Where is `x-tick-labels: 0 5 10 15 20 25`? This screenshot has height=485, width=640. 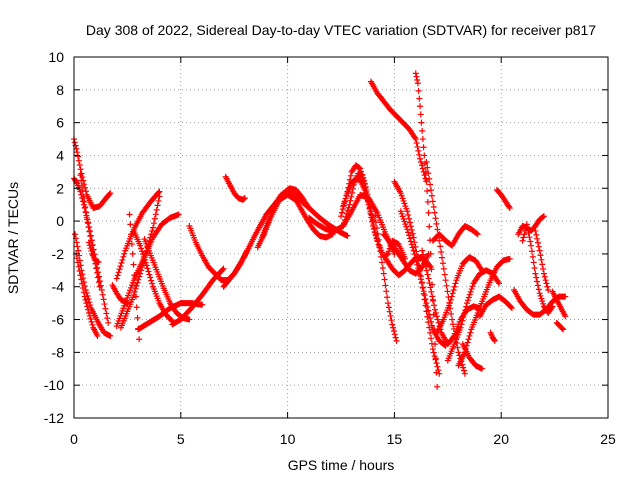
x-tick-labels: 0 5 10 15 20 25 is located at coordinates (343, 439).